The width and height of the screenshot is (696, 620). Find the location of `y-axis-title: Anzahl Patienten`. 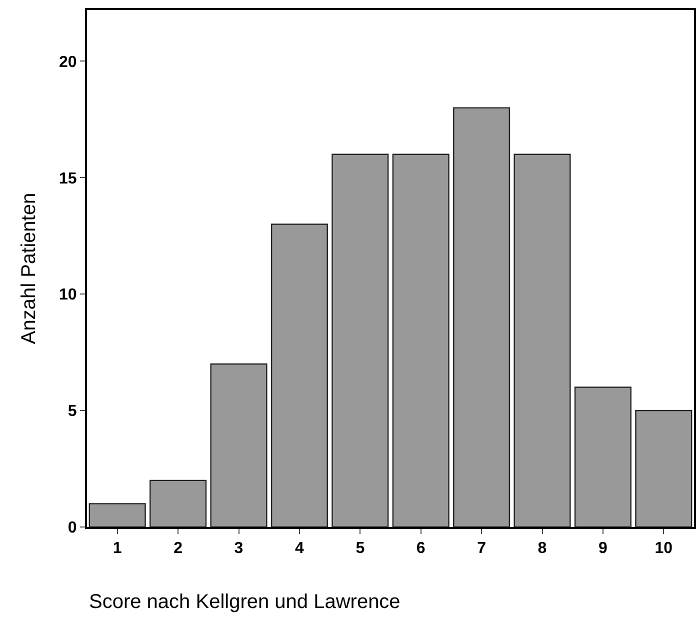

y-axis-title: Anzahl Patienten is located at coordinates (29, 268).